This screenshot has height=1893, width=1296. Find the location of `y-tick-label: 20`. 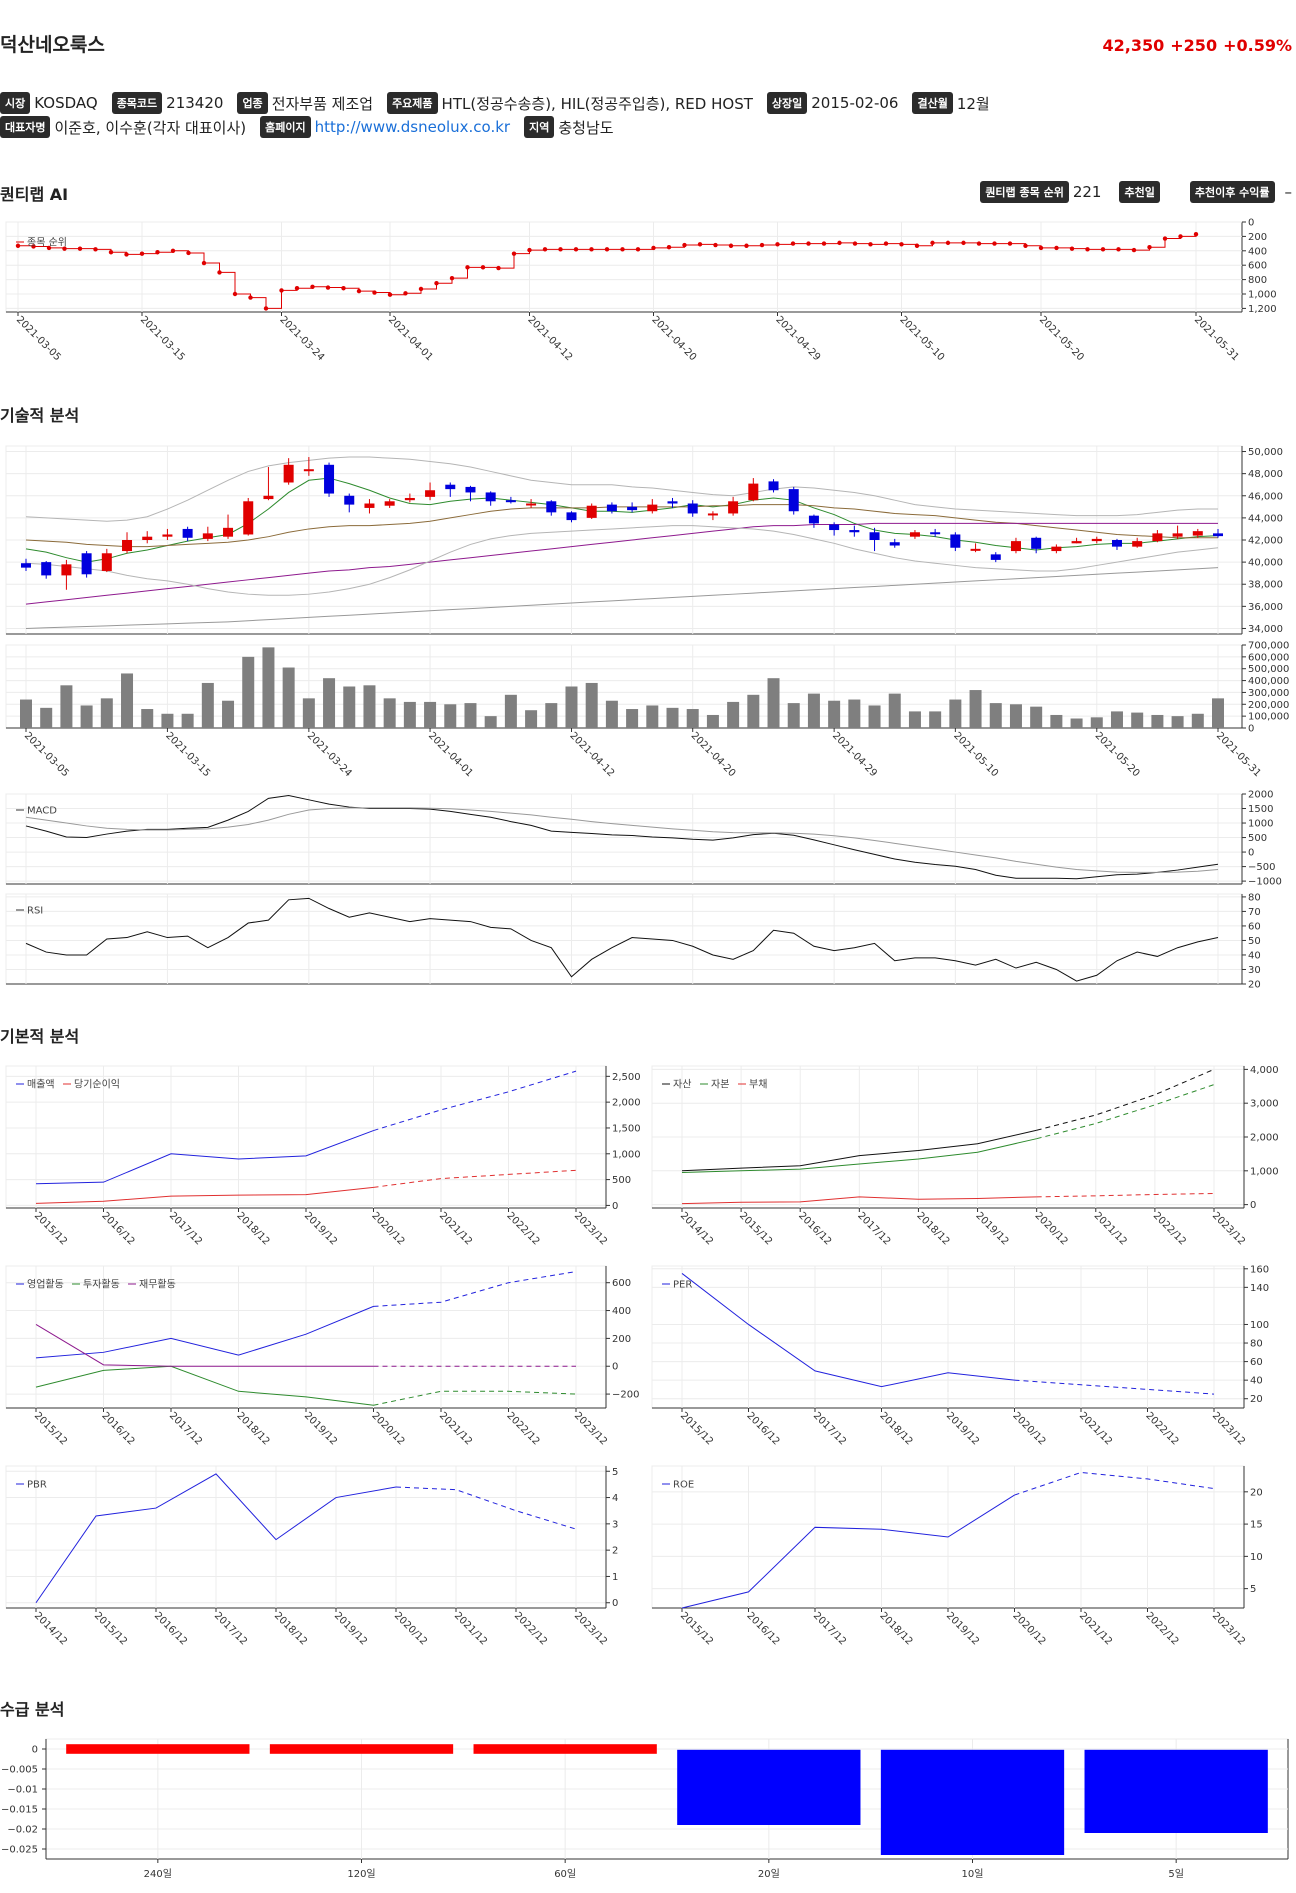

y-tick-label: 20 is located at coordinates (1256, 1399).